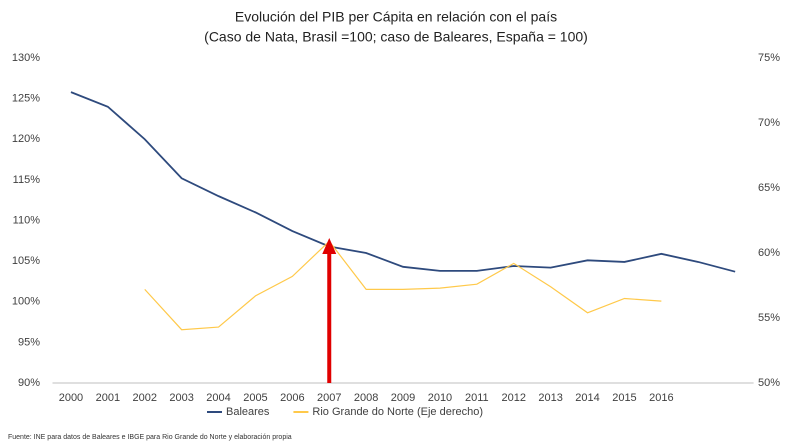 This screenshot has width=791, height=448. Describe the element at coordinates (769, 188) in the screenshot. I see `y2-tick-label: 65%` at that location.